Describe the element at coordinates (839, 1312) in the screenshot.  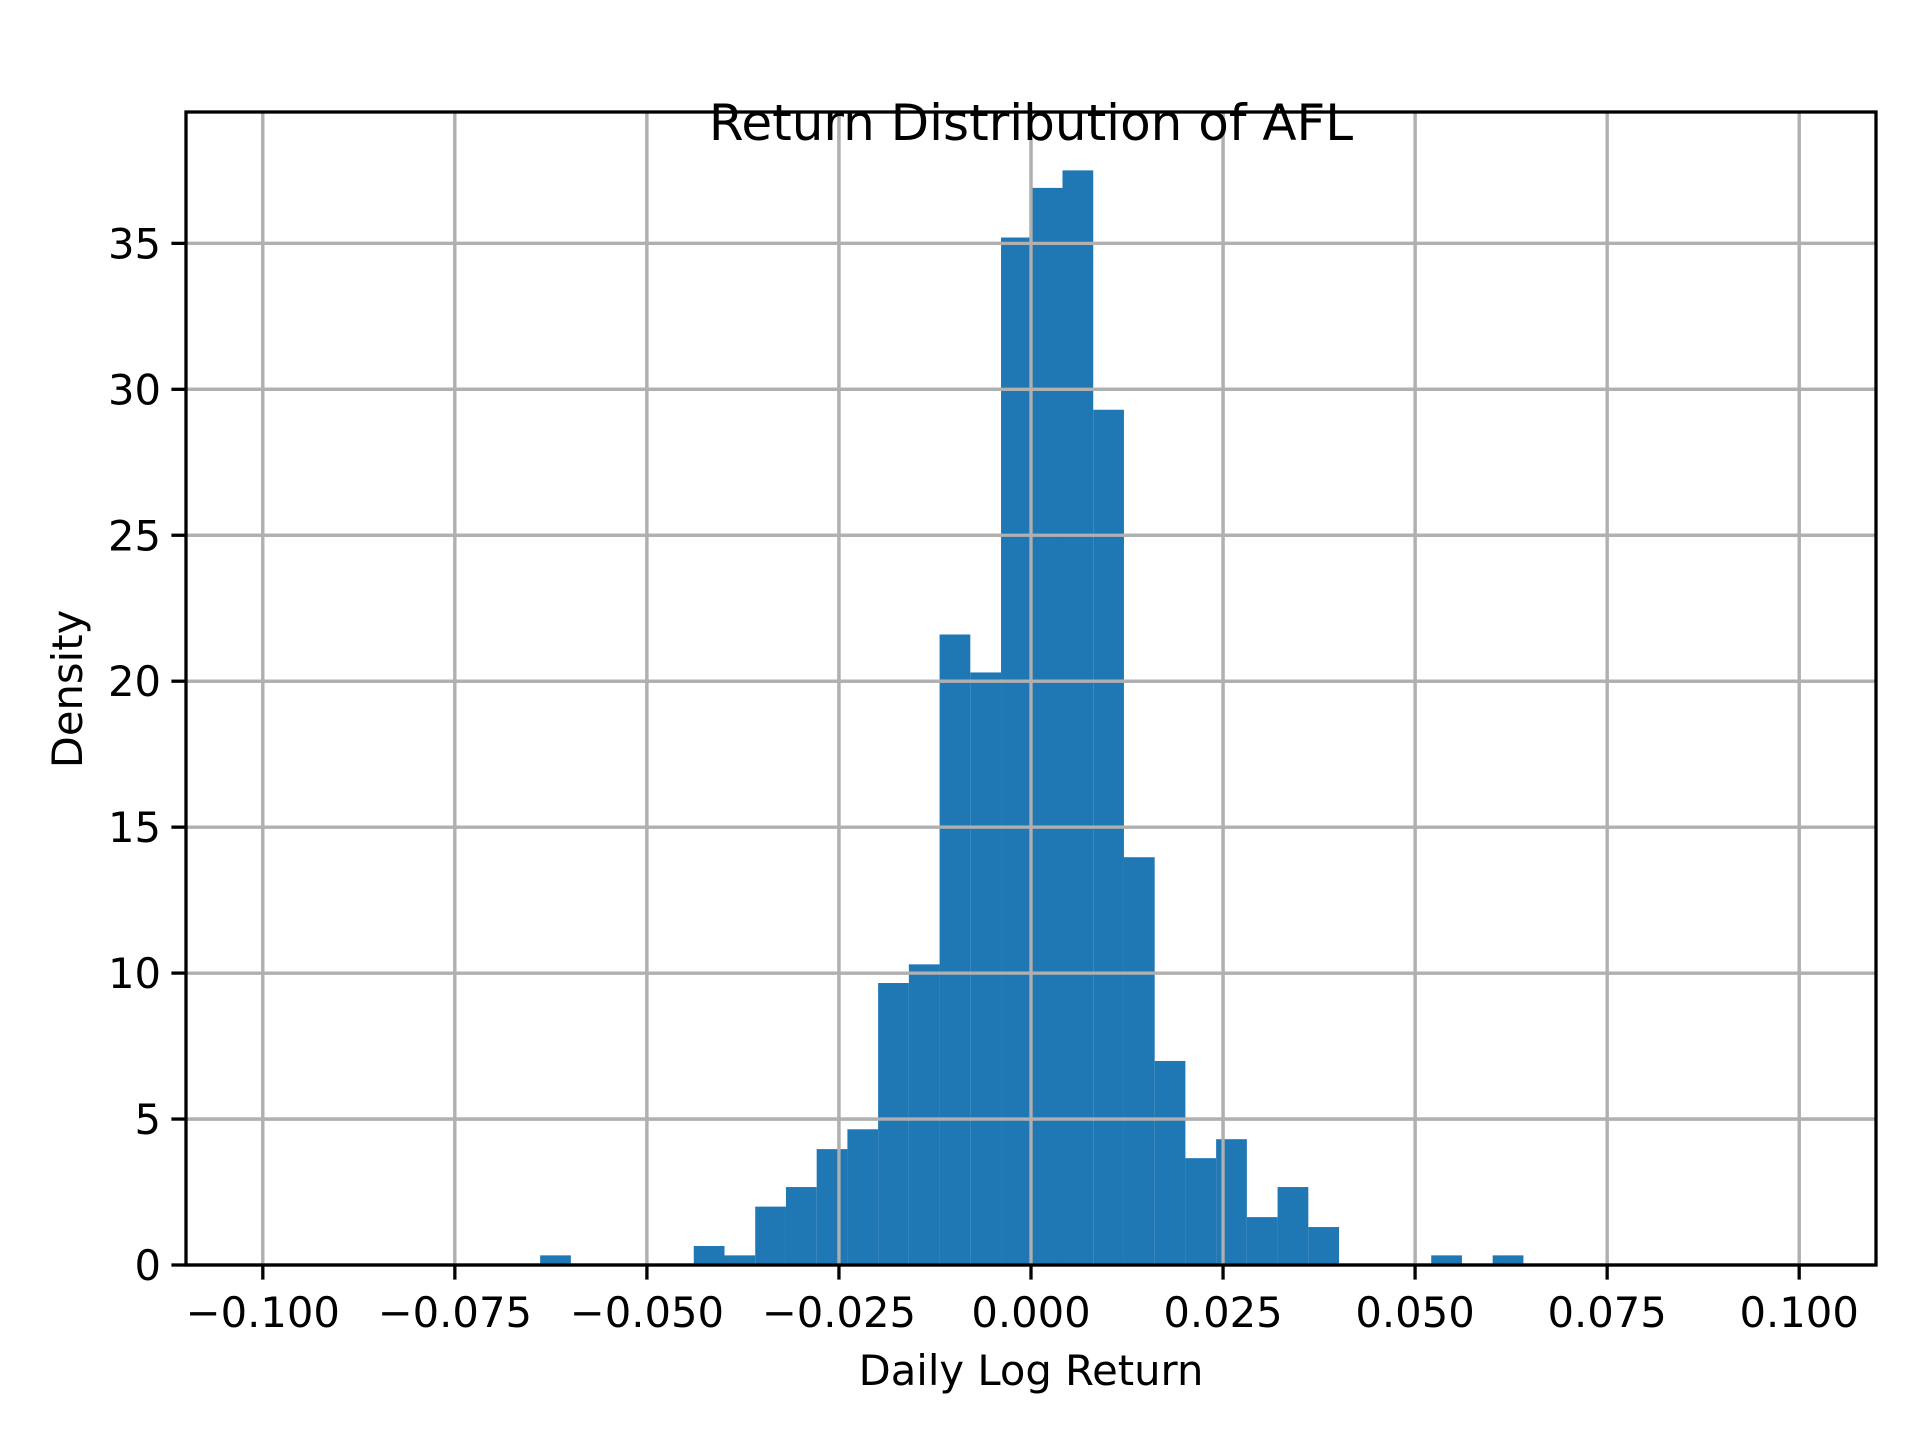
I see `x-tick-label: −0.025` at that location.